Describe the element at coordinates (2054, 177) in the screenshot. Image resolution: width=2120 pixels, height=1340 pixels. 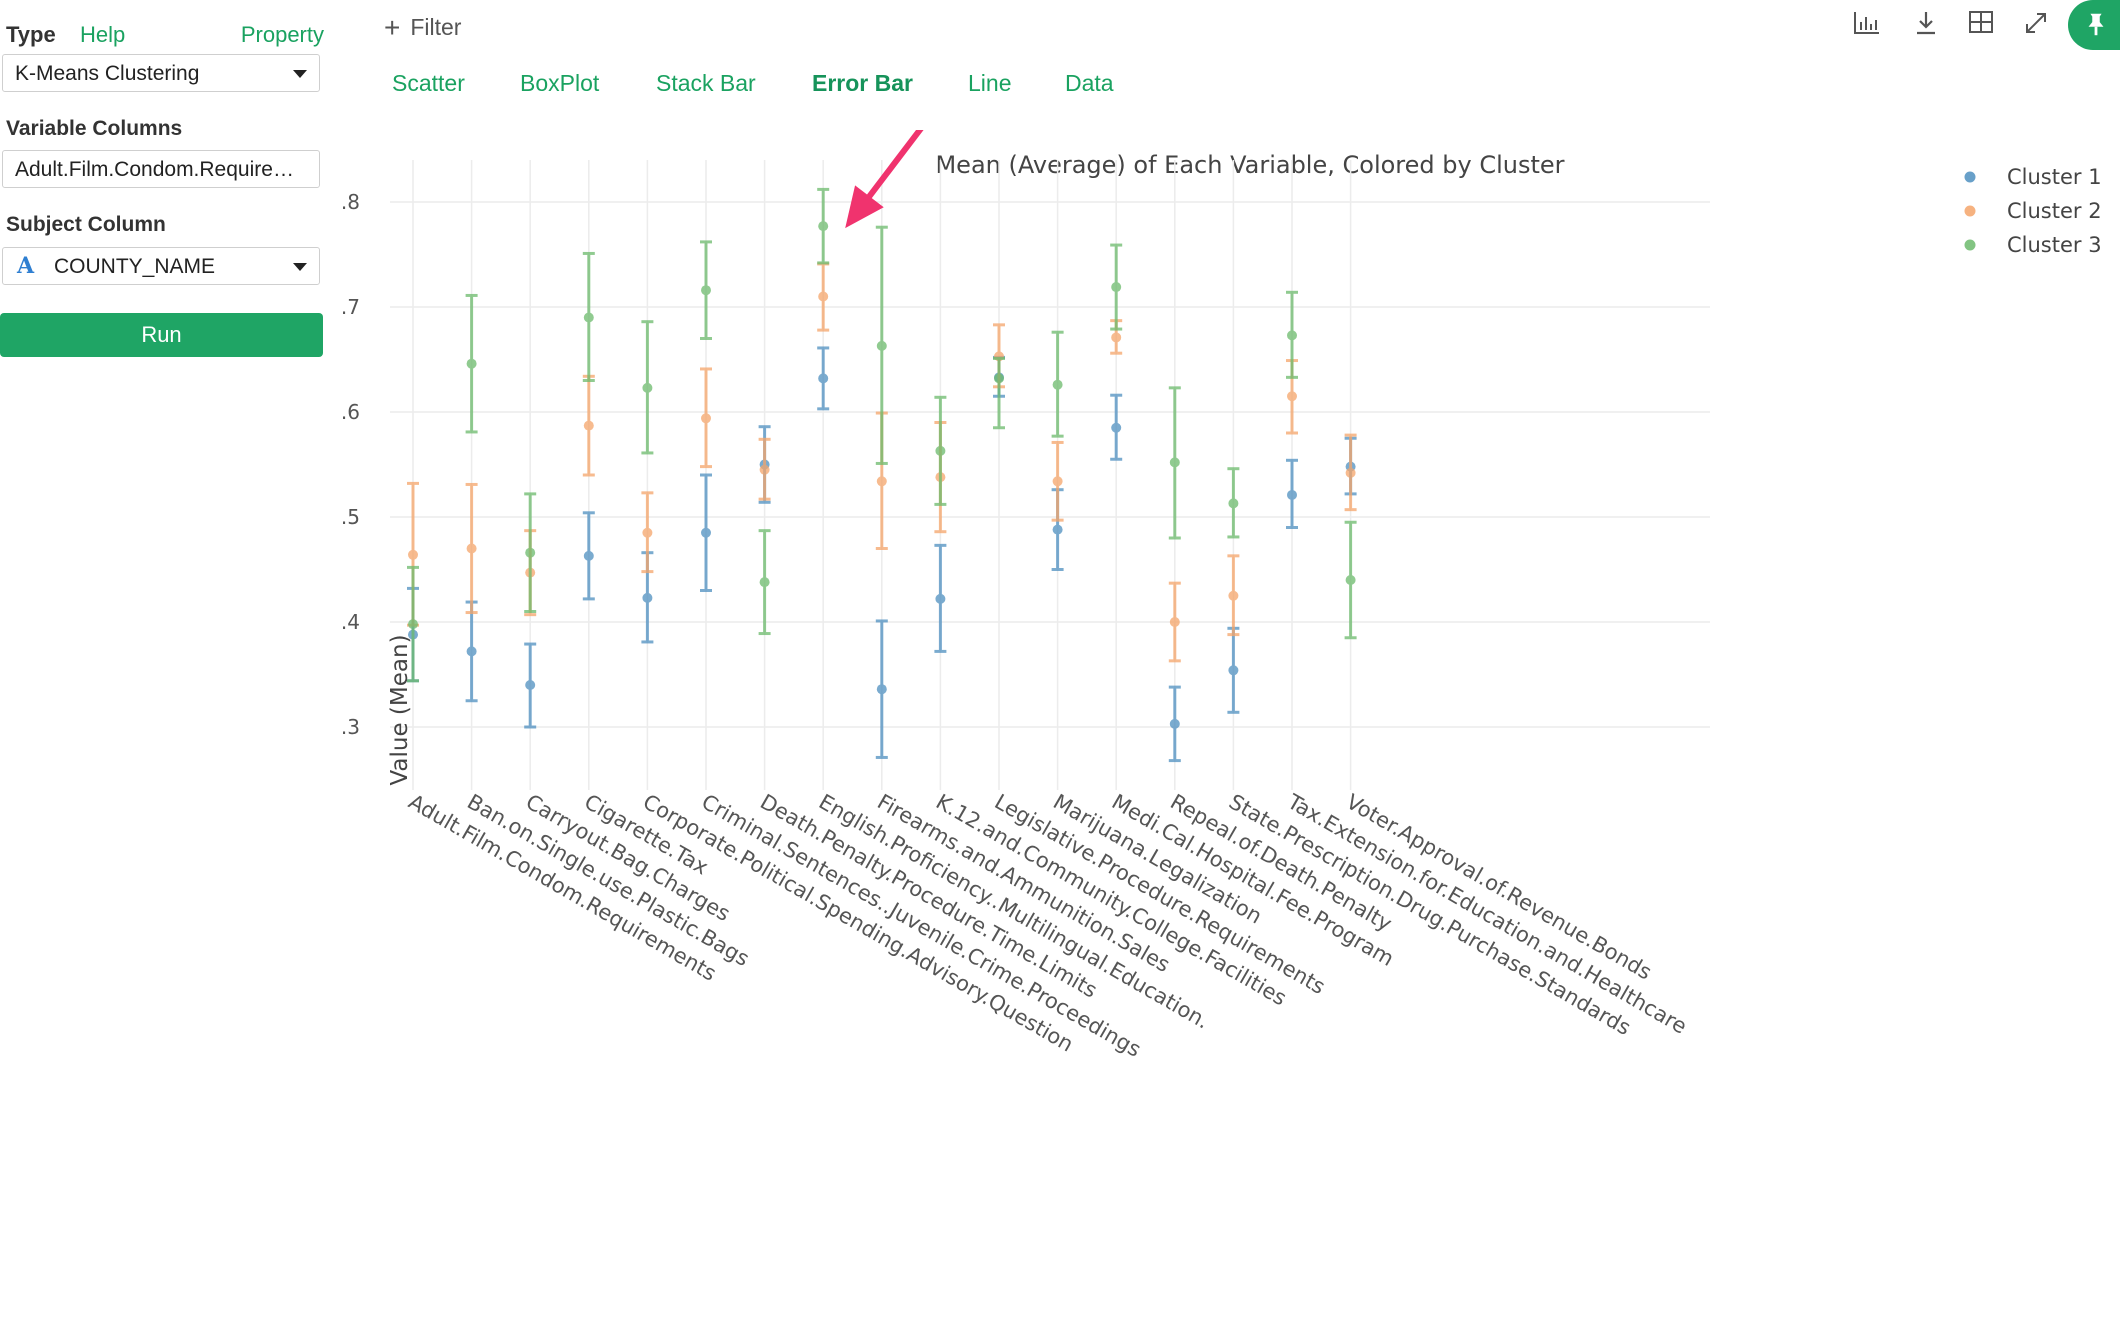
I see `legend-label: Cluster 1` at that location.